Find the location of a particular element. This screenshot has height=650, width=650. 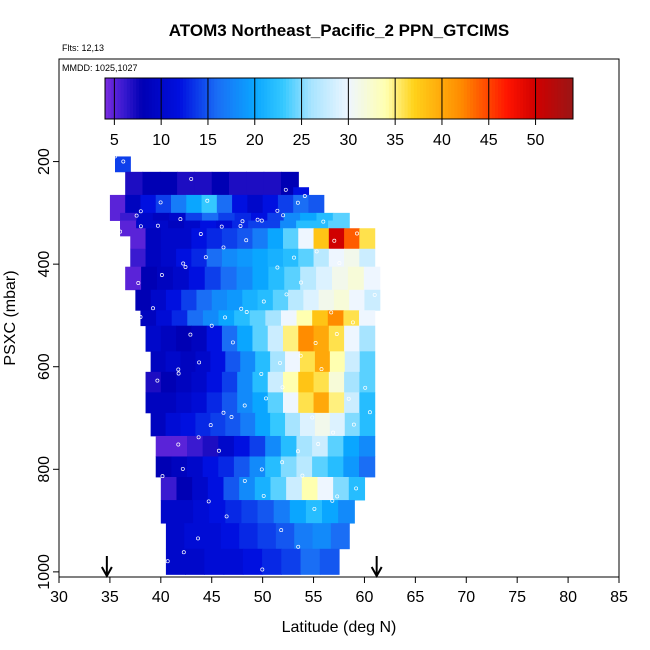

colorbar-tick-label: 50 is located at coordinates (536, 140).